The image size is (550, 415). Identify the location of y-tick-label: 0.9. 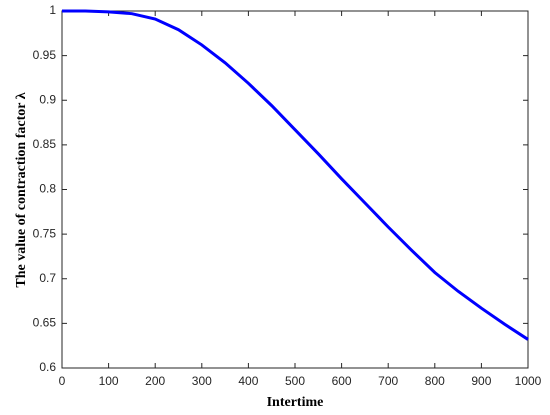
(47, 99).